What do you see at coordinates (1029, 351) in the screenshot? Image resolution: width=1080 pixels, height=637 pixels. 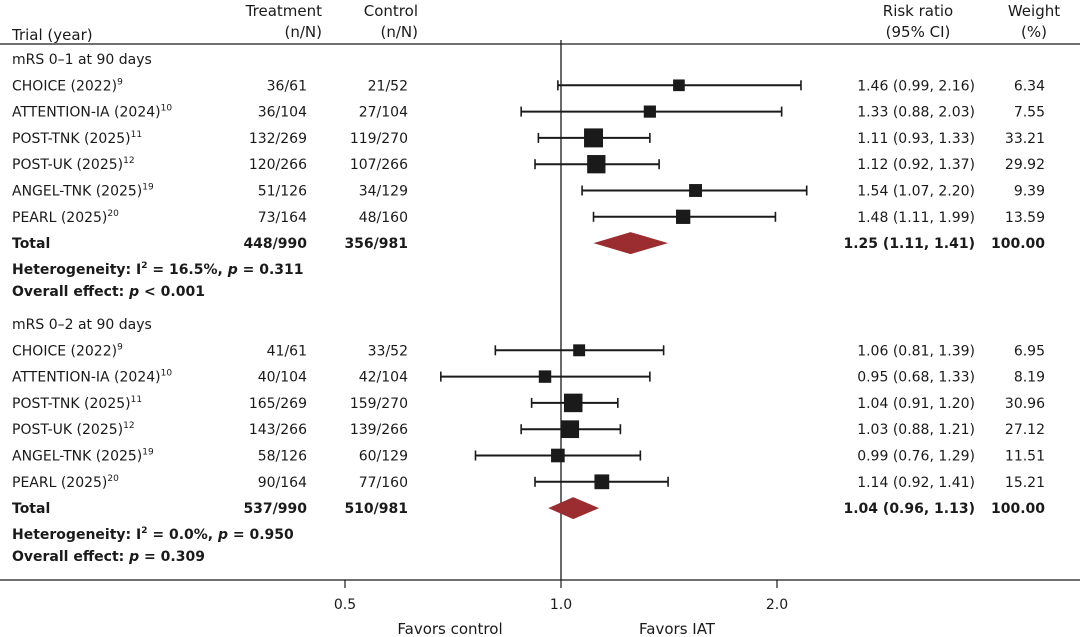 I see `study-weight: 6.95` at bounding box center [1029, 351].